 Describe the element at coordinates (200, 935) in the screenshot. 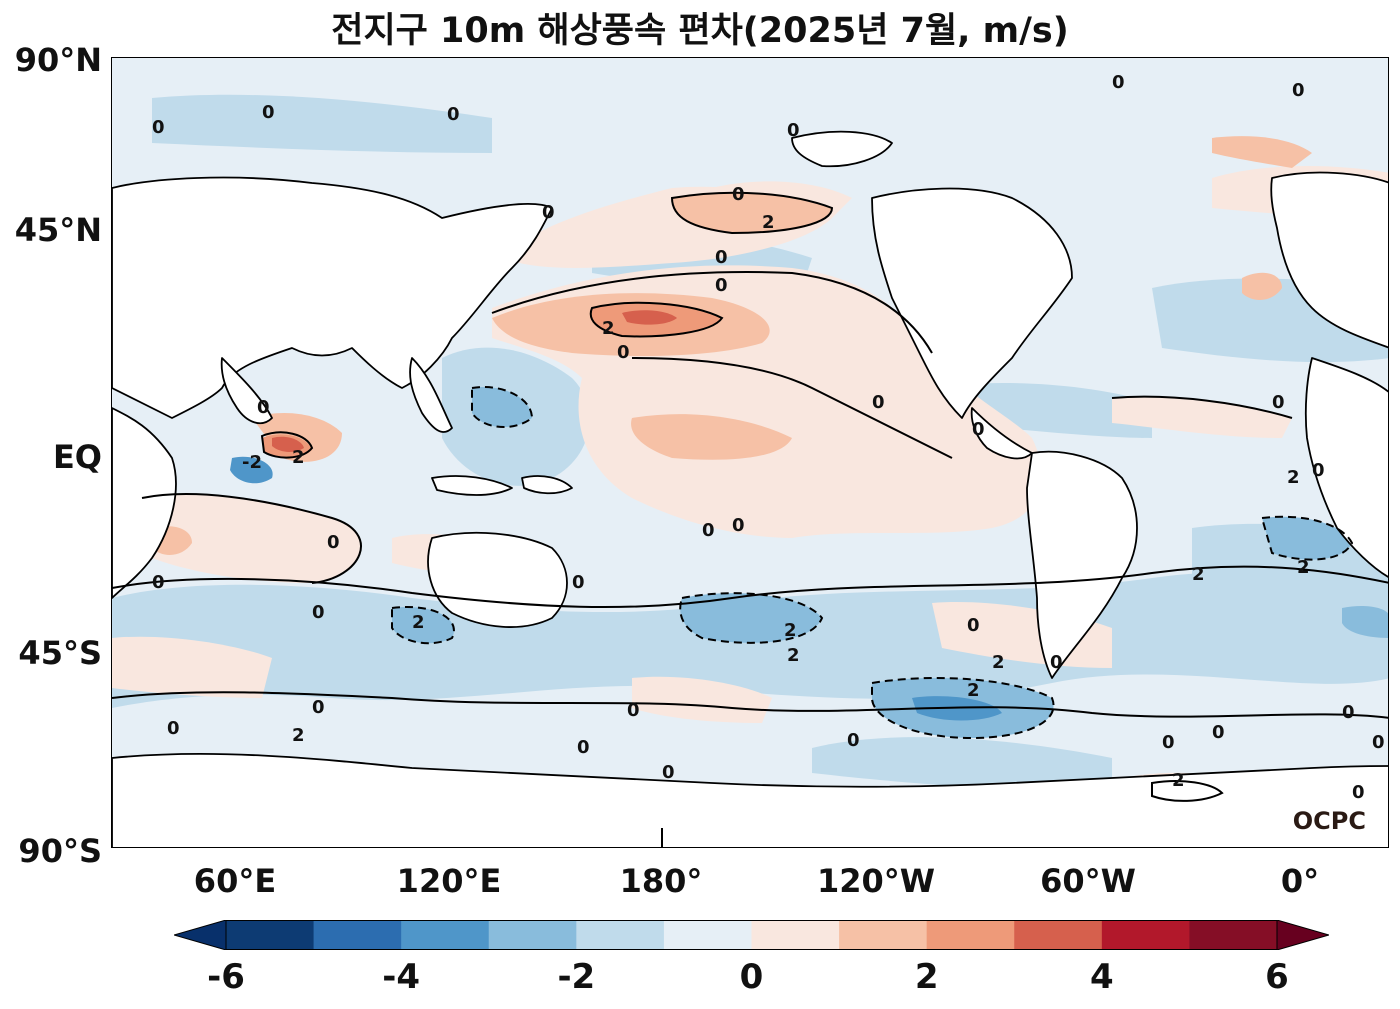

I see `colorbar-extend-low` at that location.